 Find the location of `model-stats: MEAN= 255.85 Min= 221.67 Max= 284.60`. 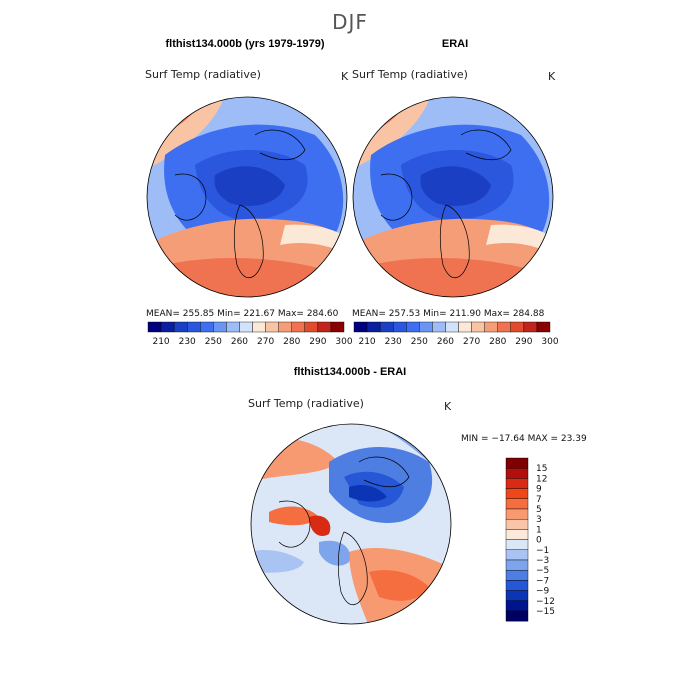

model-stats: MEAN= 255.85 Min= 221.67 Max= 284.60 is located at coordinates (242, 314).